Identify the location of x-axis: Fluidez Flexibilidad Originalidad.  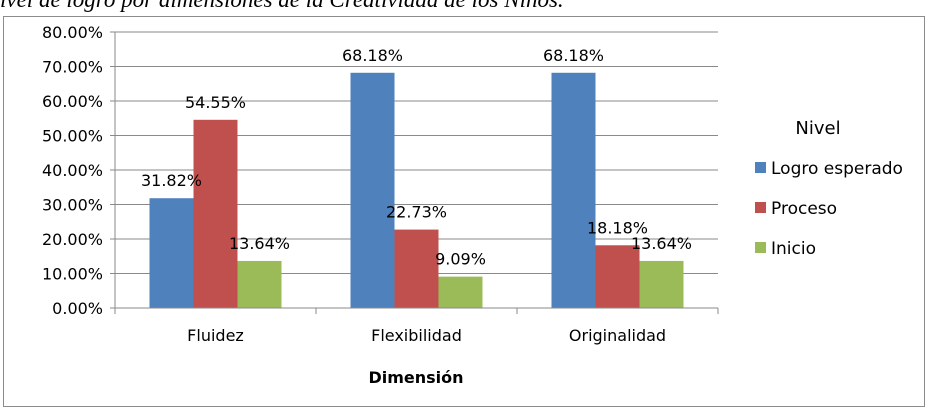
(416, 326).